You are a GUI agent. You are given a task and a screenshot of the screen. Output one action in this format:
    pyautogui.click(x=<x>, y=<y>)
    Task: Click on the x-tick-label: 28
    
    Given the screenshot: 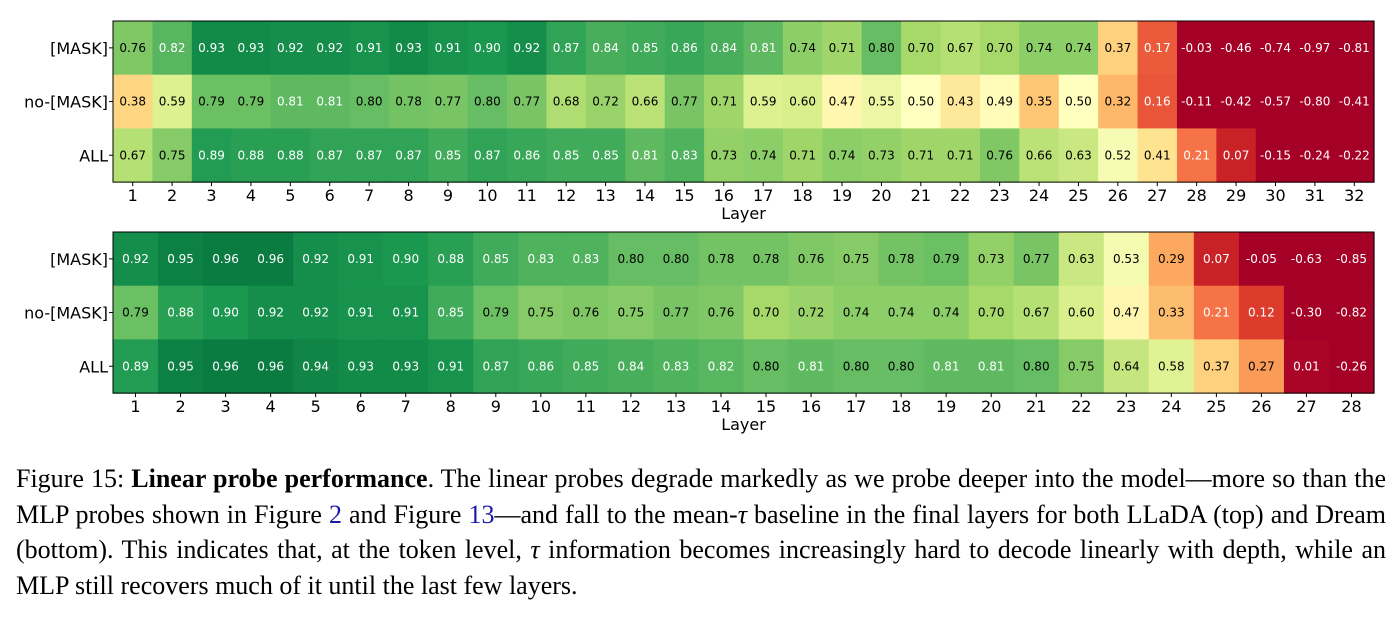 What is the action you would take?
    pyautogui.click(x=1351, y=406)
    